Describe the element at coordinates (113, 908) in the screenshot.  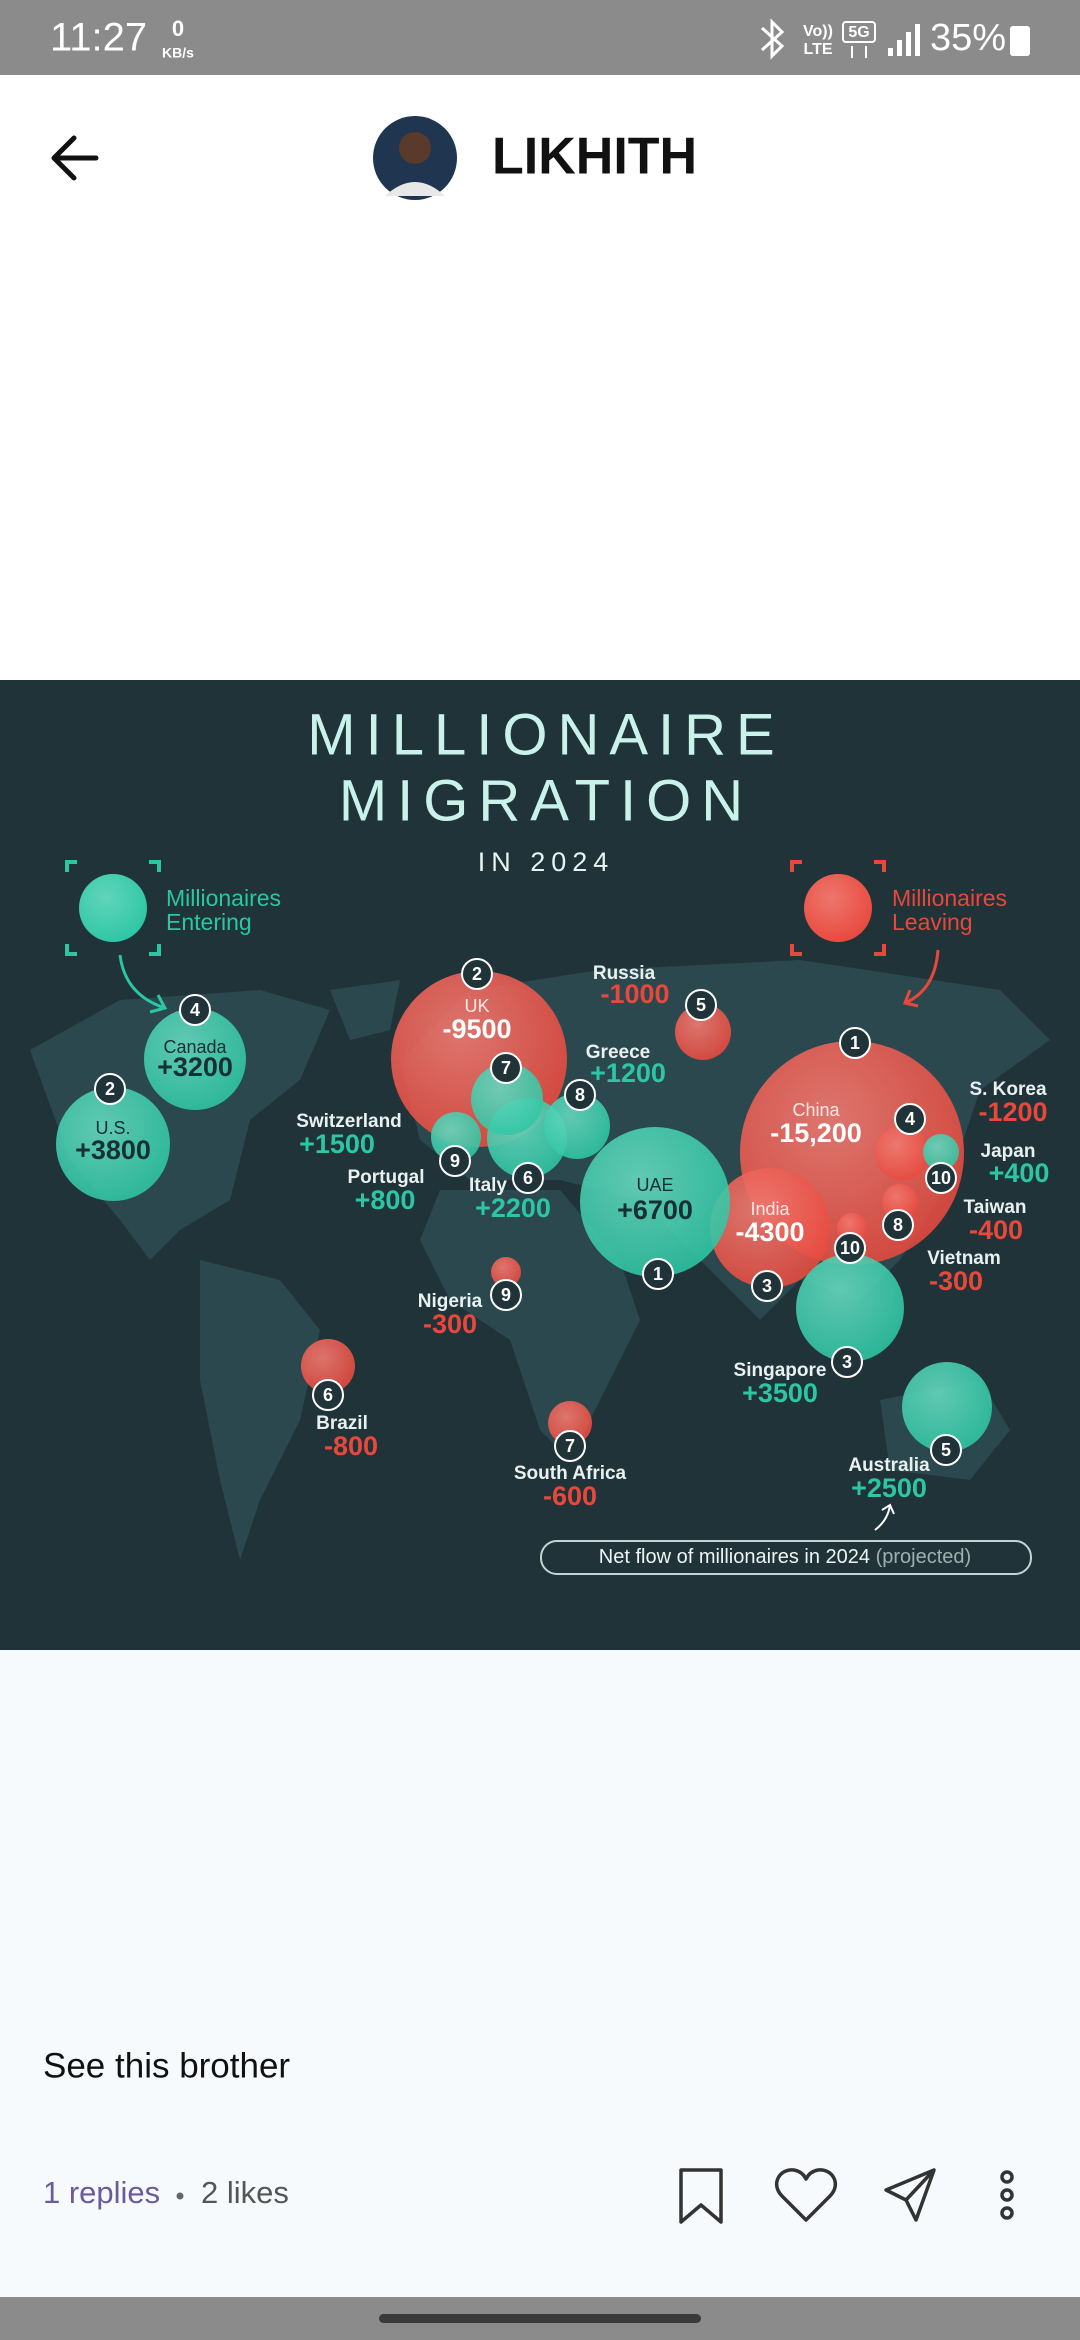
I see `legend-shine` at that location.